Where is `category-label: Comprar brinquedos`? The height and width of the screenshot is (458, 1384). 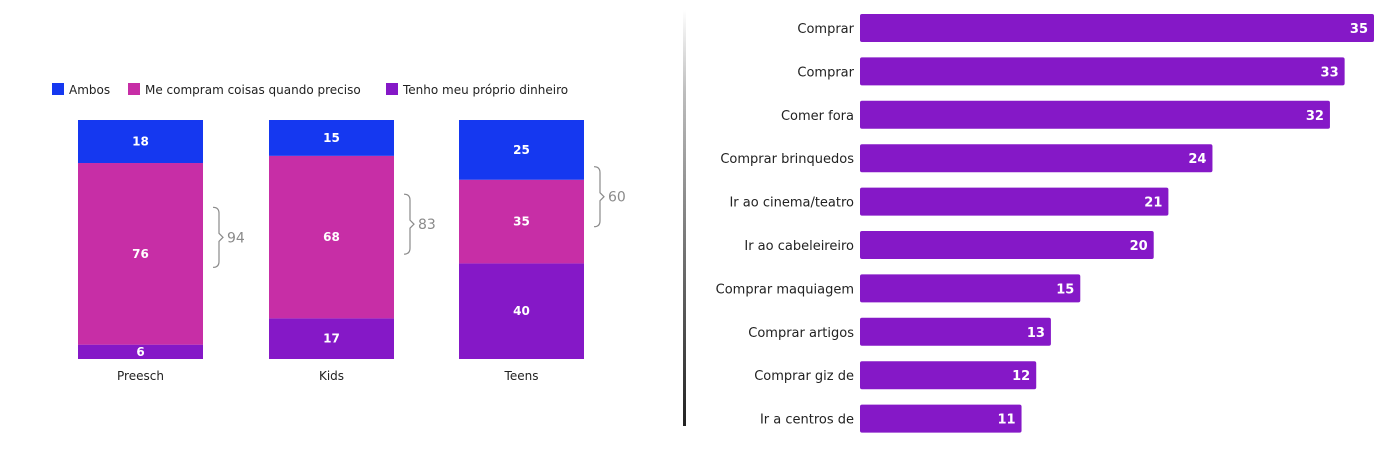 category-label: Comprar brinquedos is located at coordinates (787, 159).